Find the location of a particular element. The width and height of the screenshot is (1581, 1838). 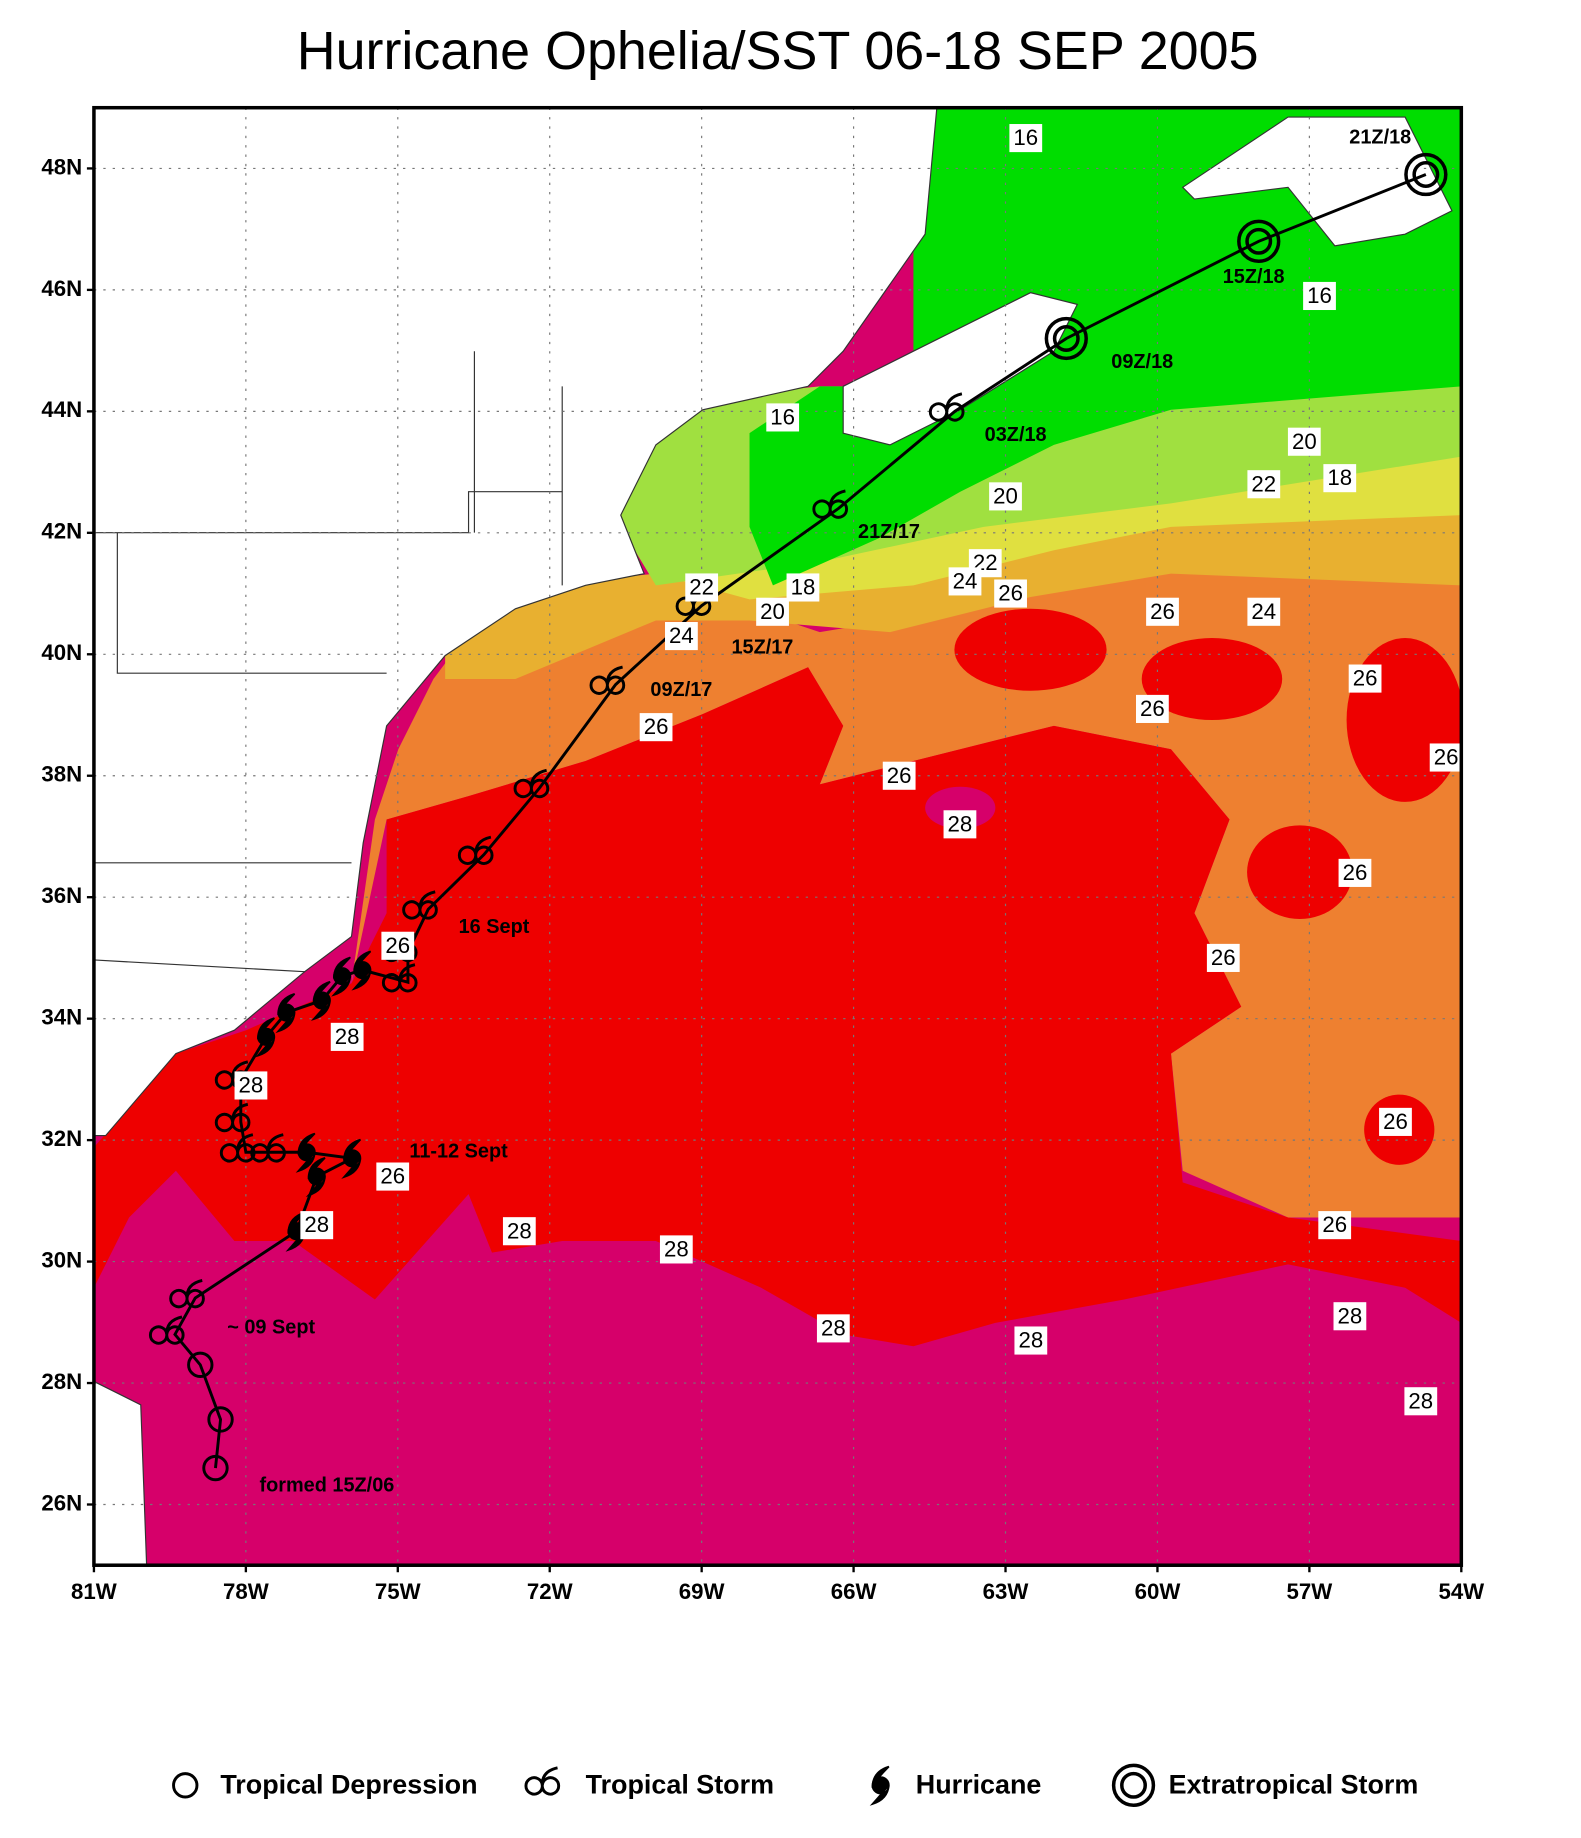

y-tick-label: 44N is located at coordinates (61, 409).